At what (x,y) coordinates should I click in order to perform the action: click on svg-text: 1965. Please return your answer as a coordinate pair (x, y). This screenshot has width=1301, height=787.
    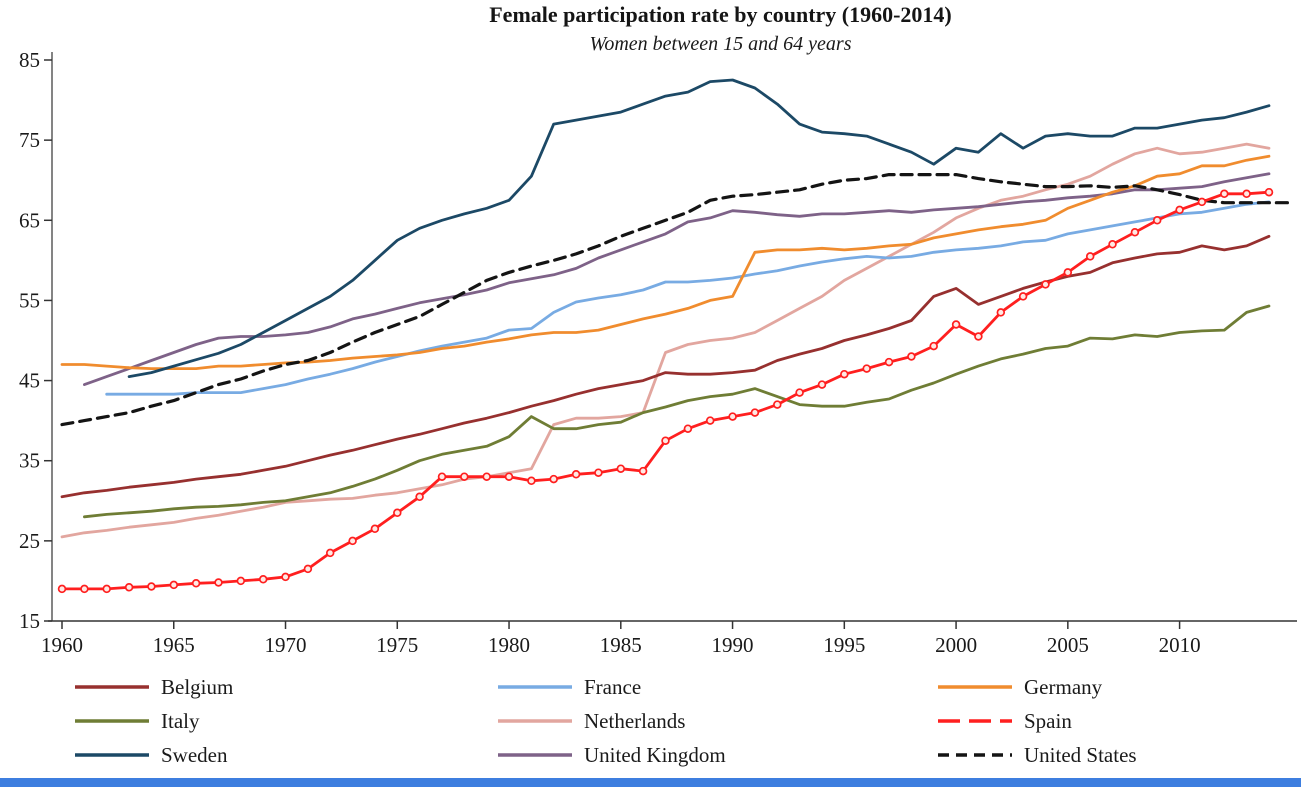
    Looking at the image, I should click on (174, 645).